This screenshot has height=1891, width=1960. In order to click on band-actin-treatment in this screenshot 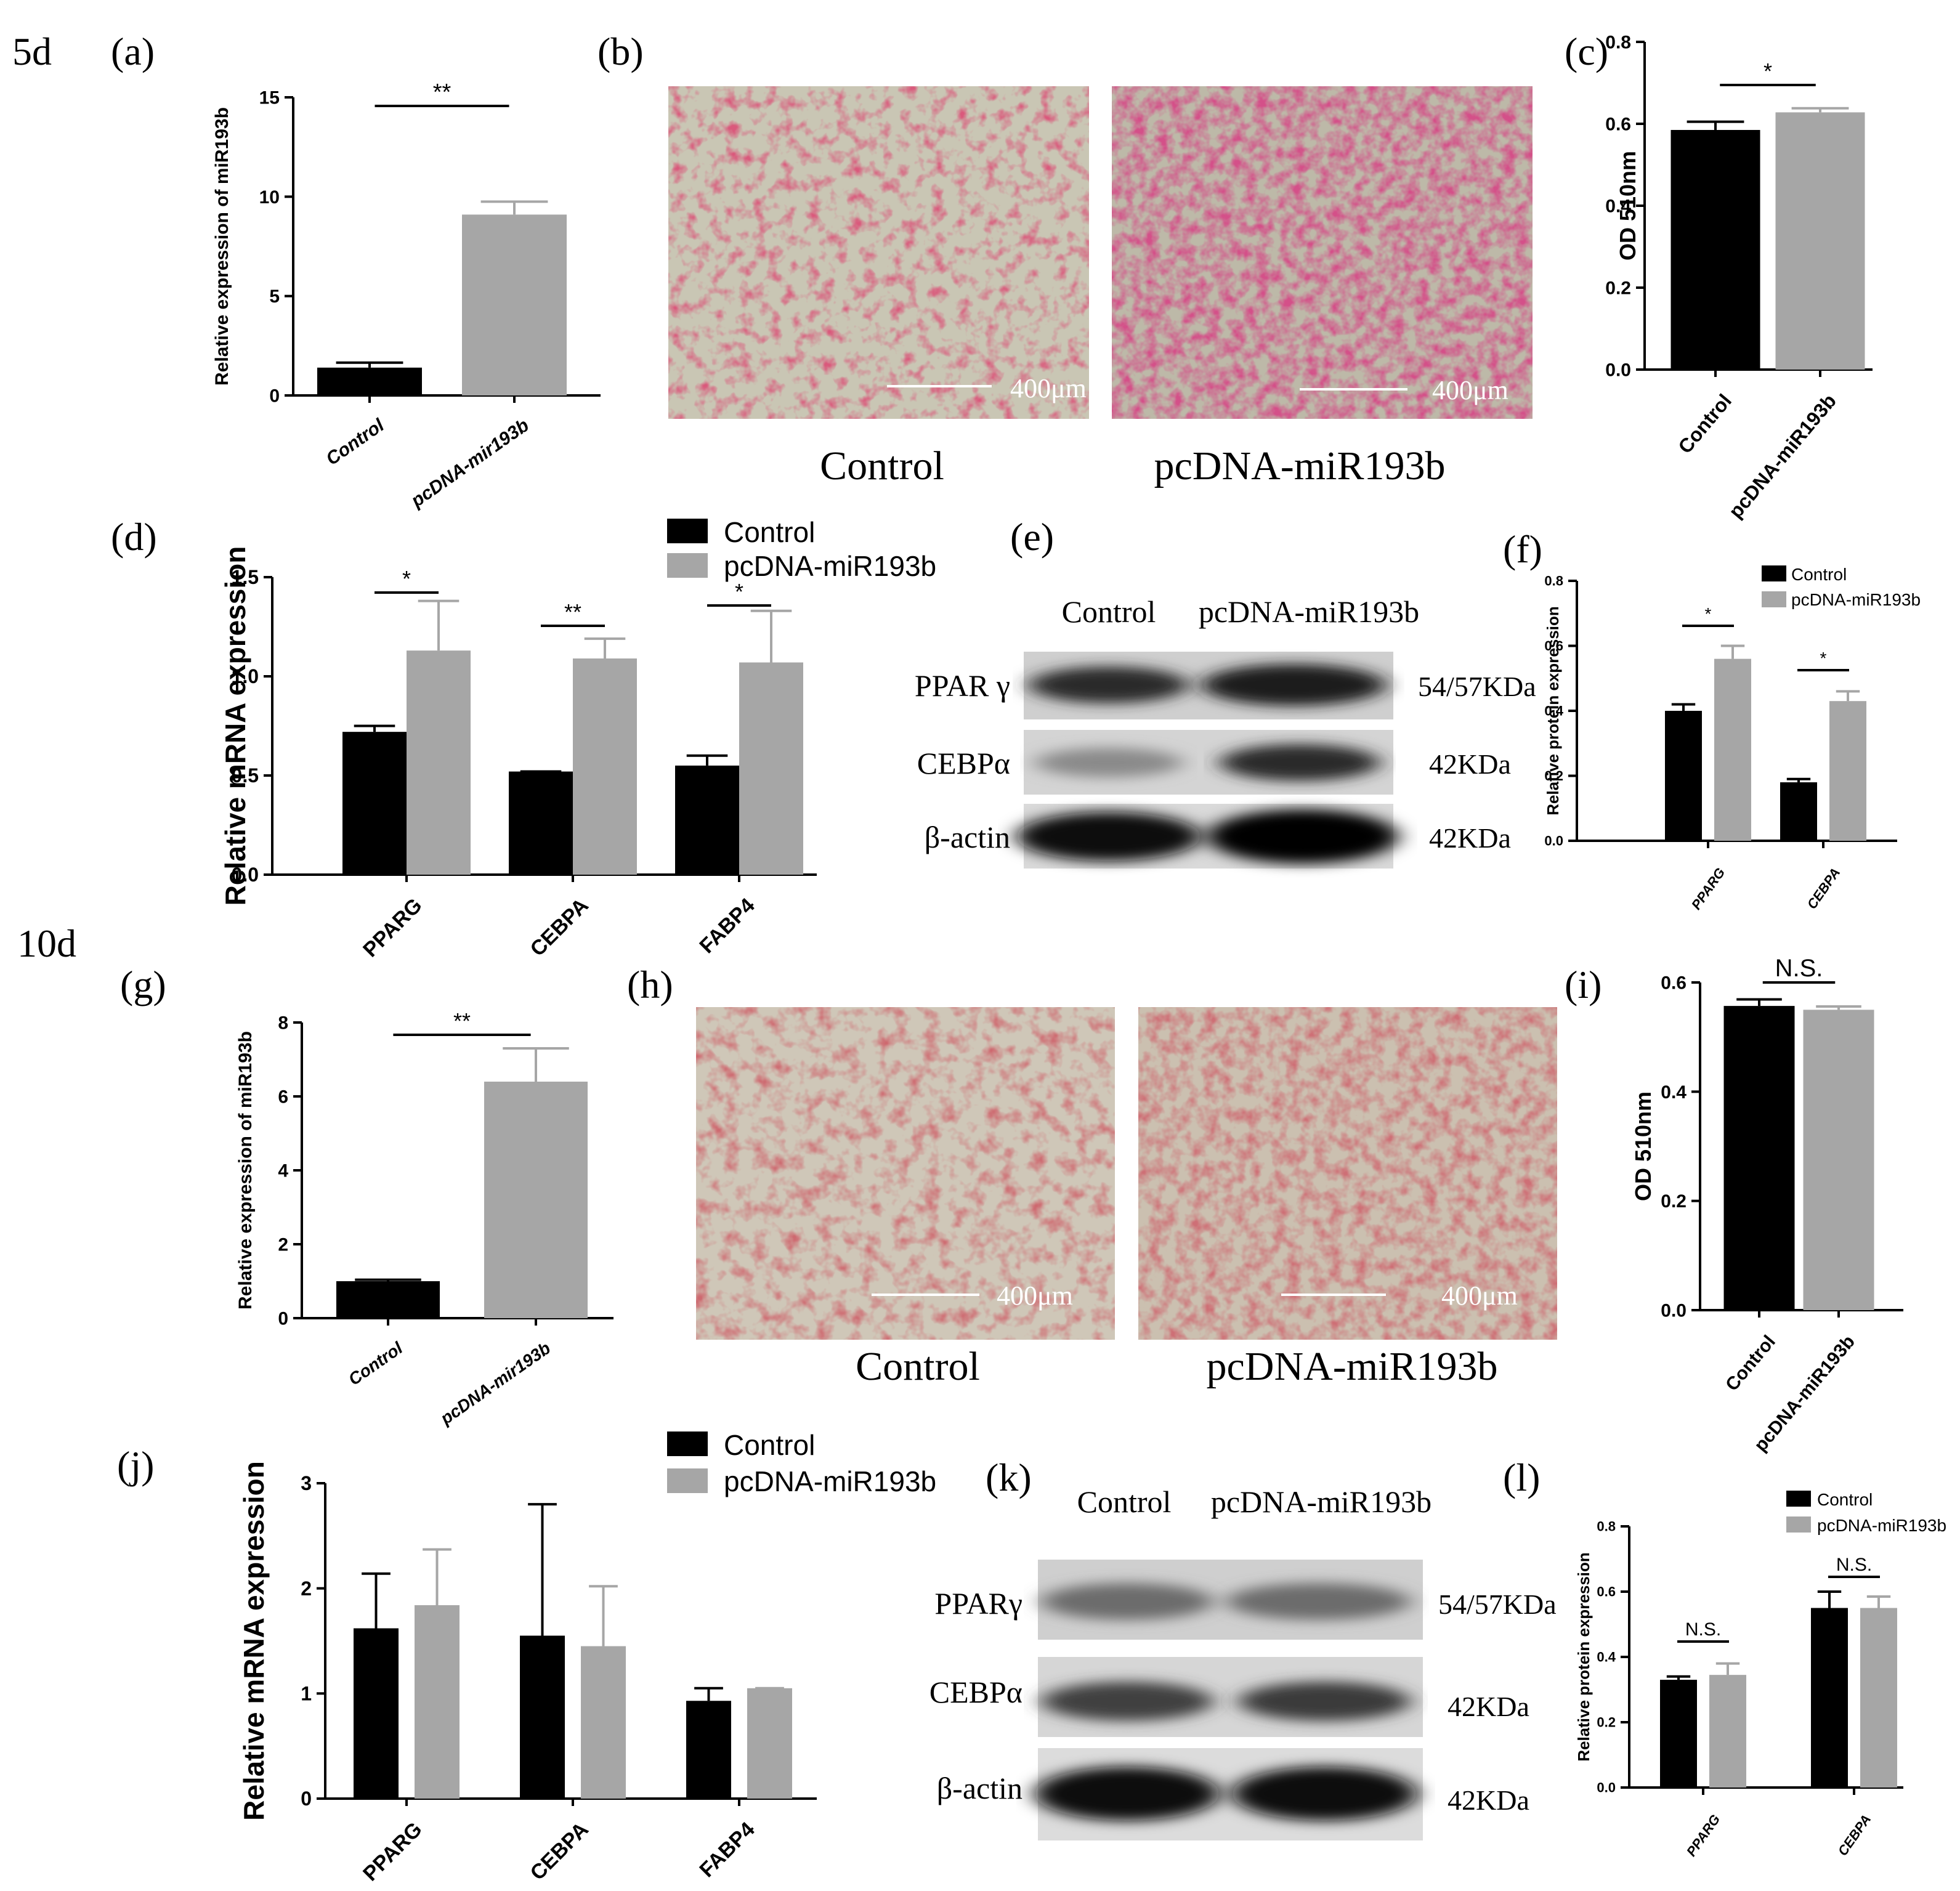, I will do `click(1325, 1794)`.